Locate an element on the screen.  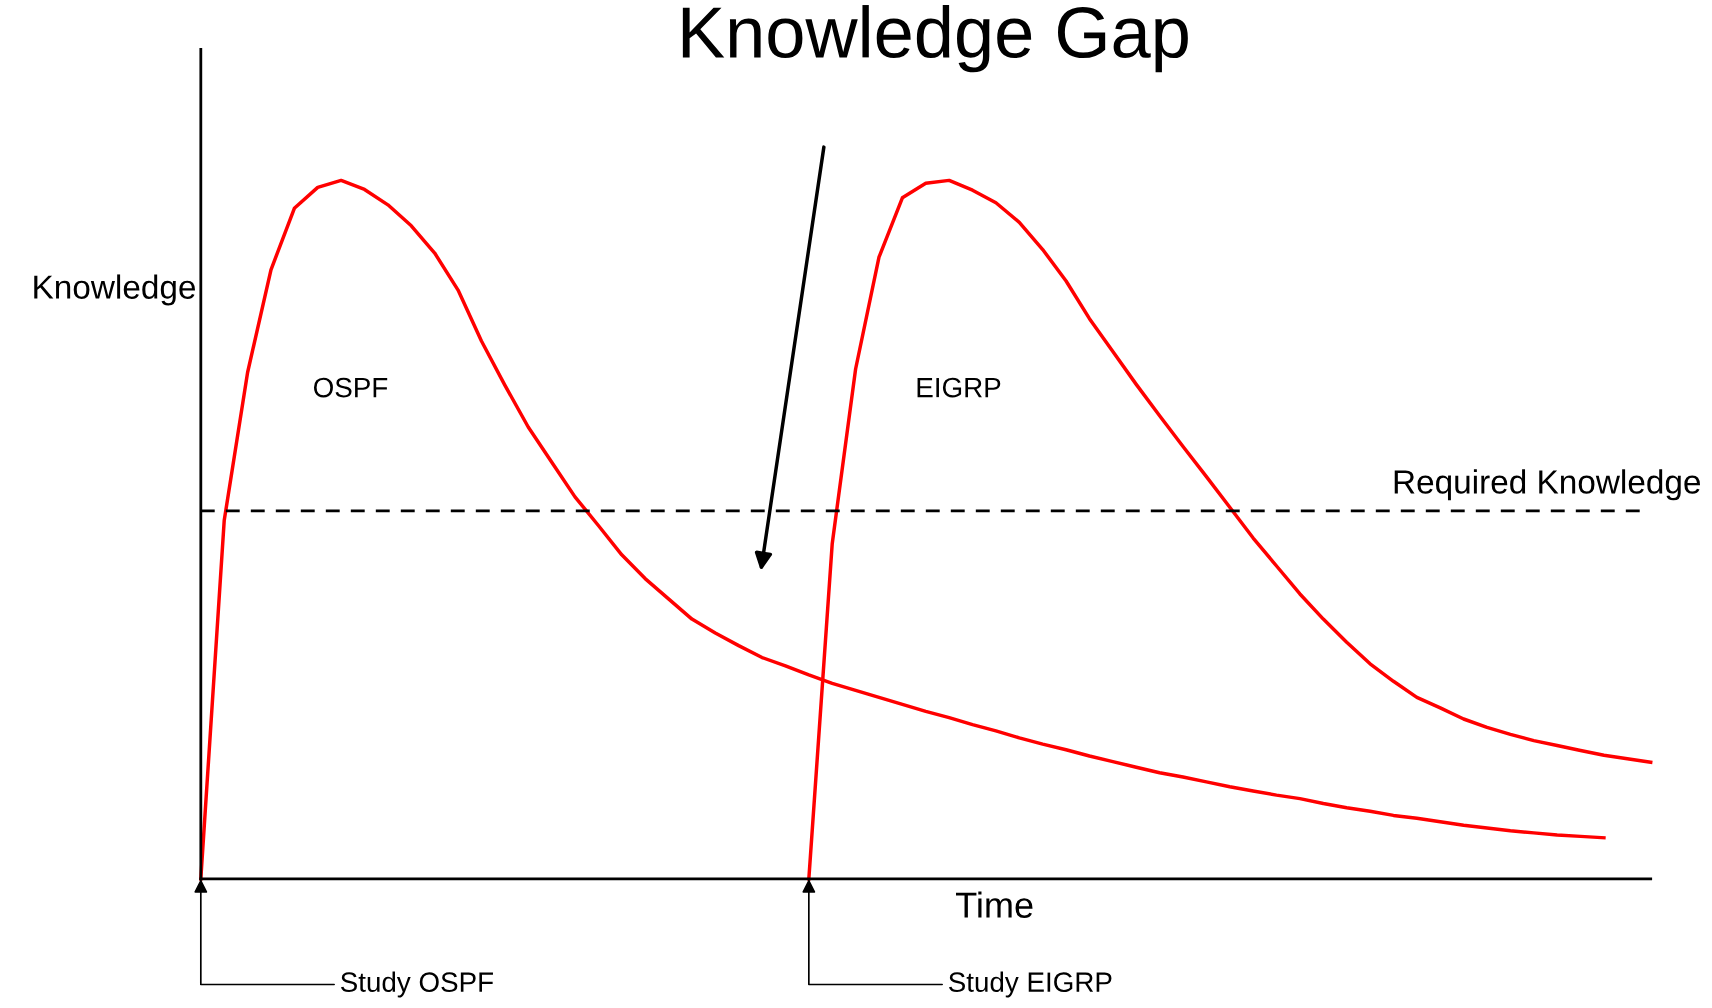
text: OSPF is located at coordinates (350, 387).